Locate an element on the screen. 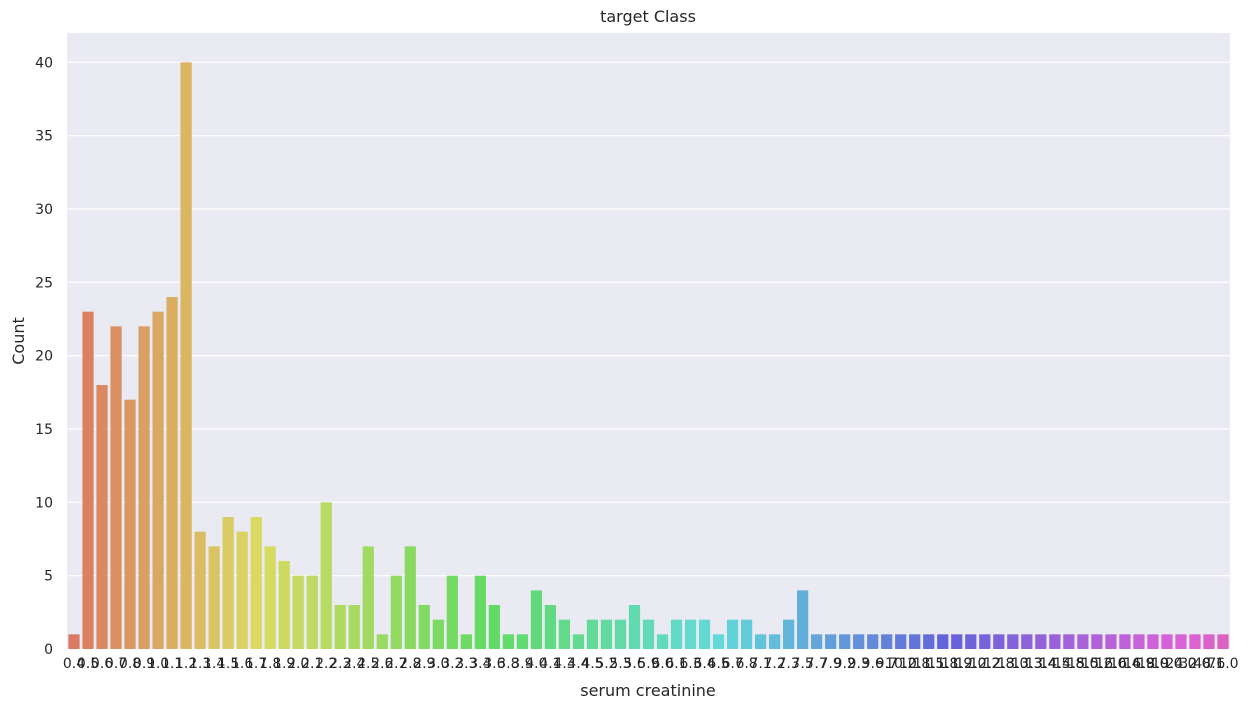  bar-12.0 is located at coordinates (971, 641).